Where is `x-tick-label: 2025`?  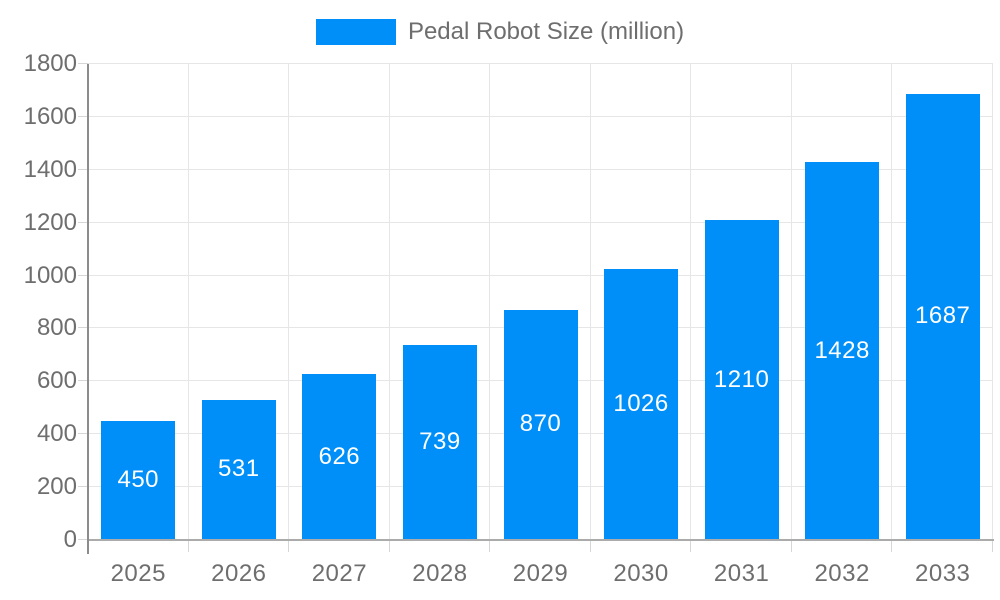 x-tick-label: 2025 is located at coordinates (138, 573).